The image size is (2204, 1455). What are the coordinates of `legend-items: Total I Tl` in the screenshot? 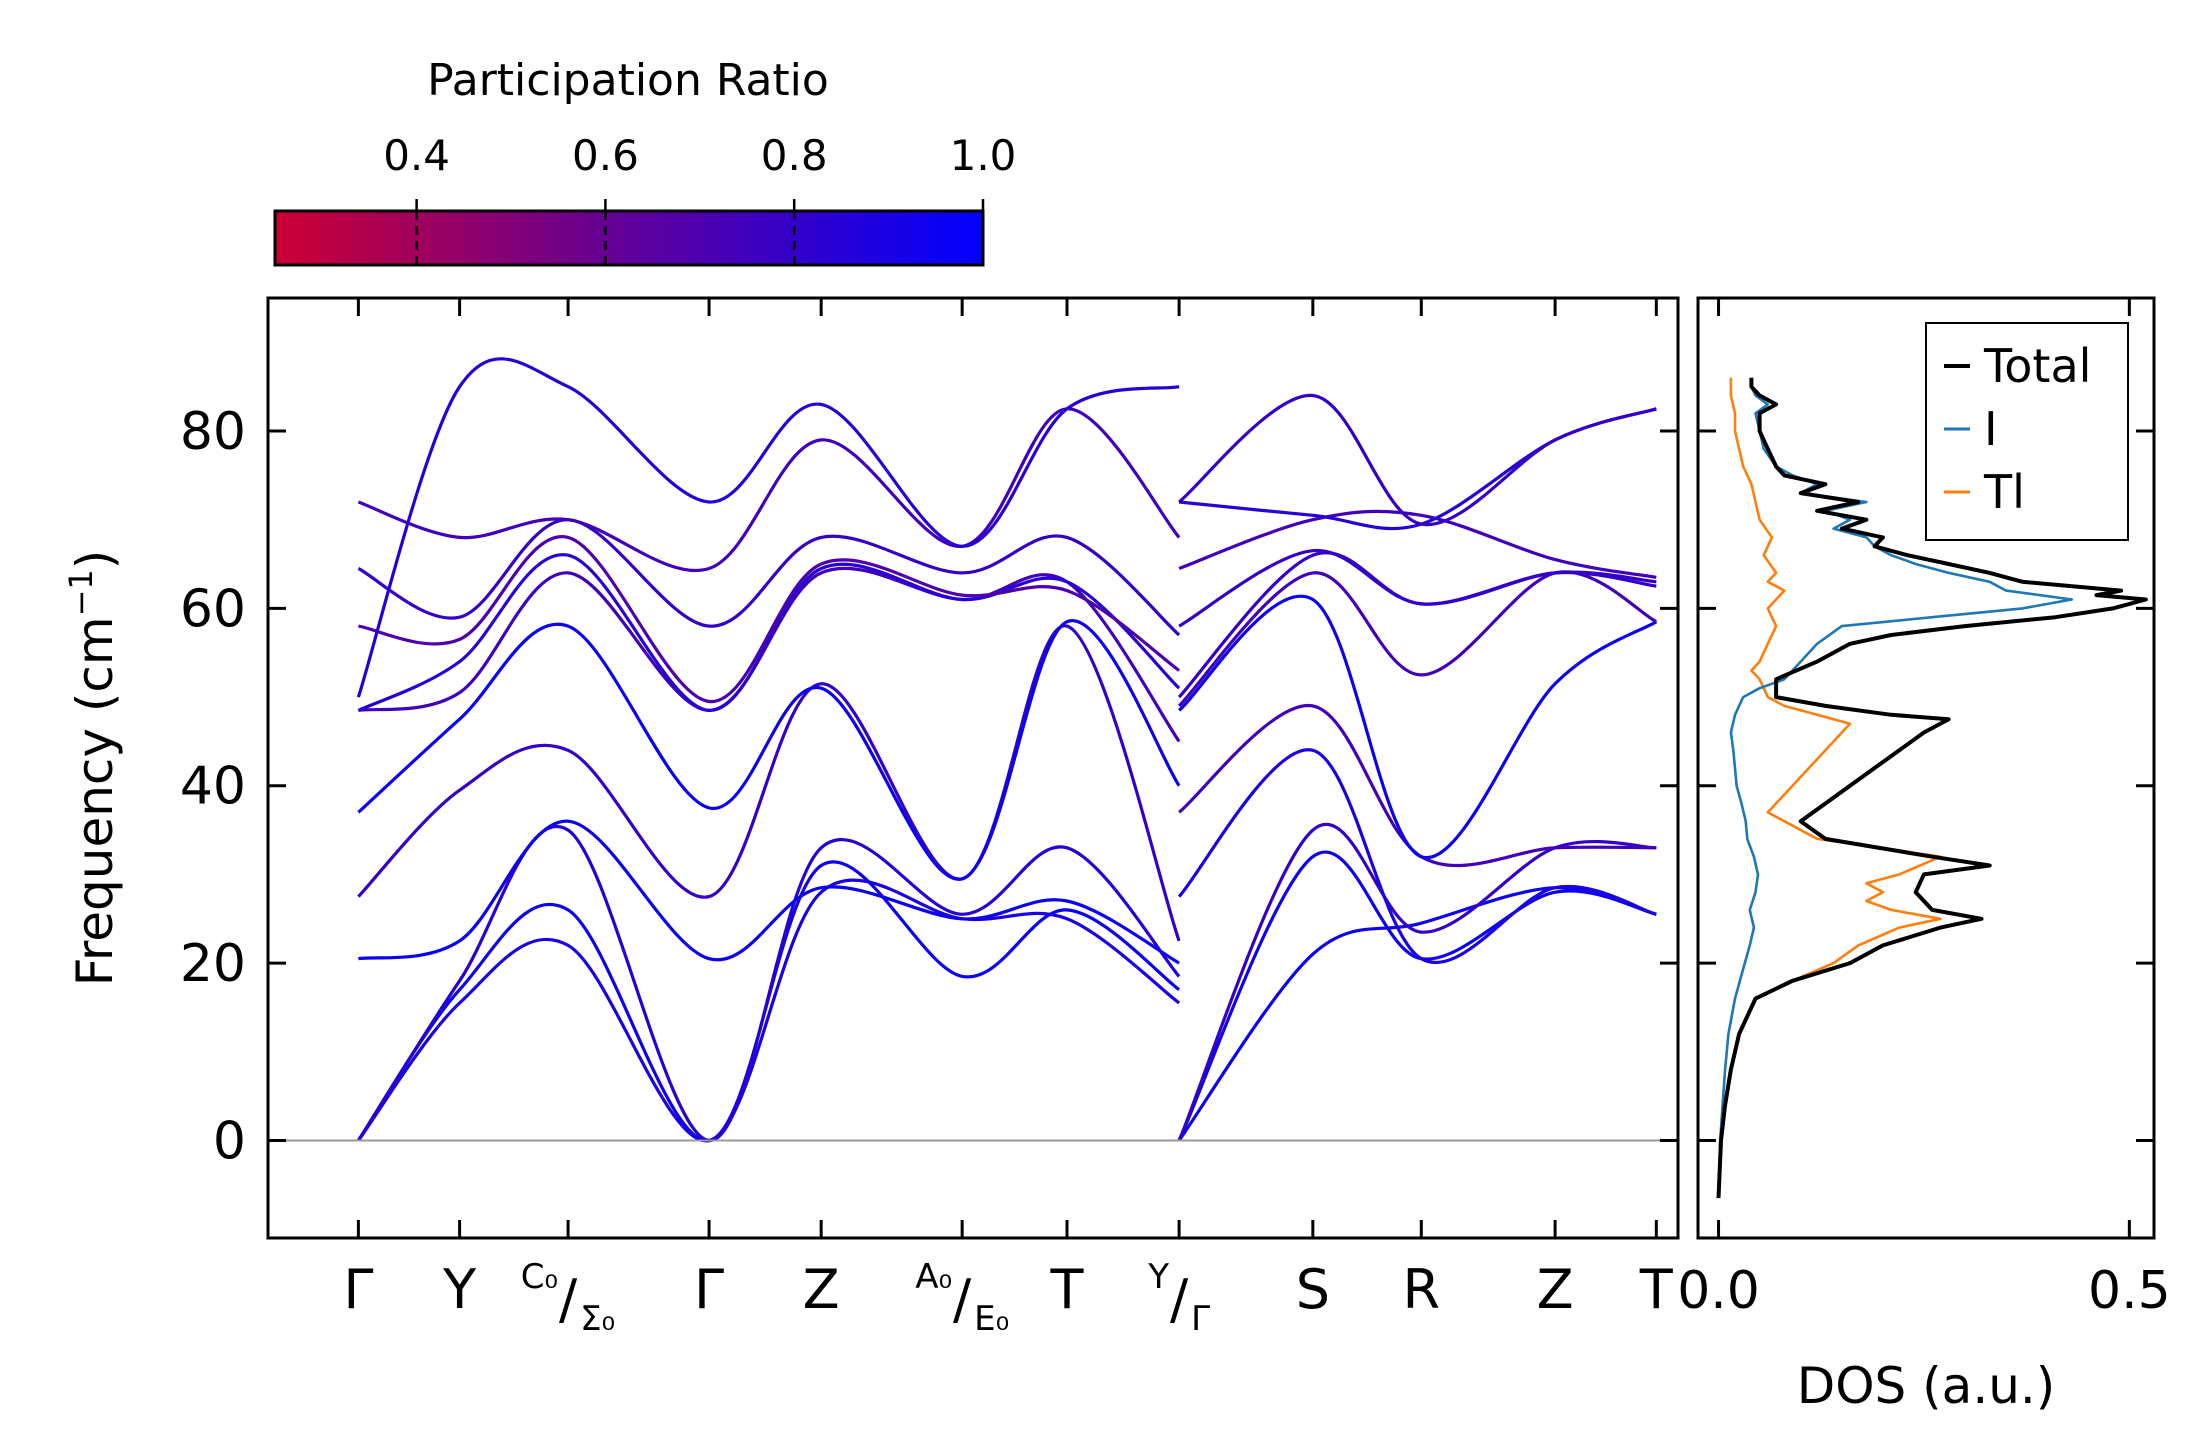 It's located at (2017, 429).